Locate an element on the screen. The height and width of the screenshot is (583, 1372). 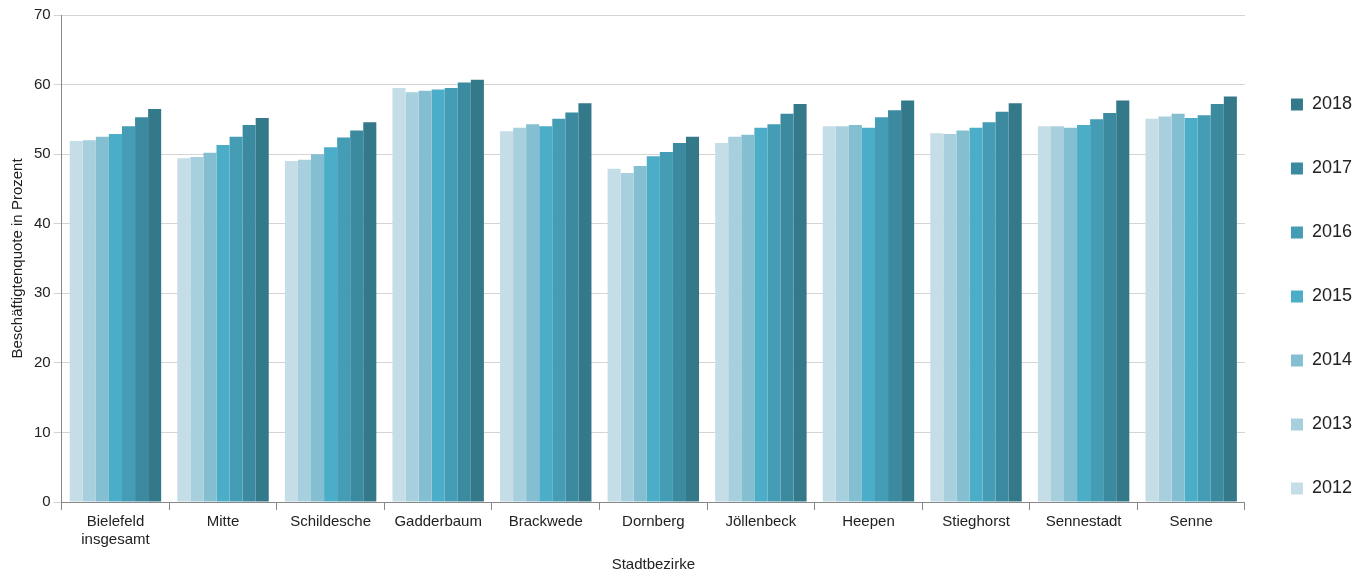
x-tick-label: Mitte is located at coordinates (223, 521).